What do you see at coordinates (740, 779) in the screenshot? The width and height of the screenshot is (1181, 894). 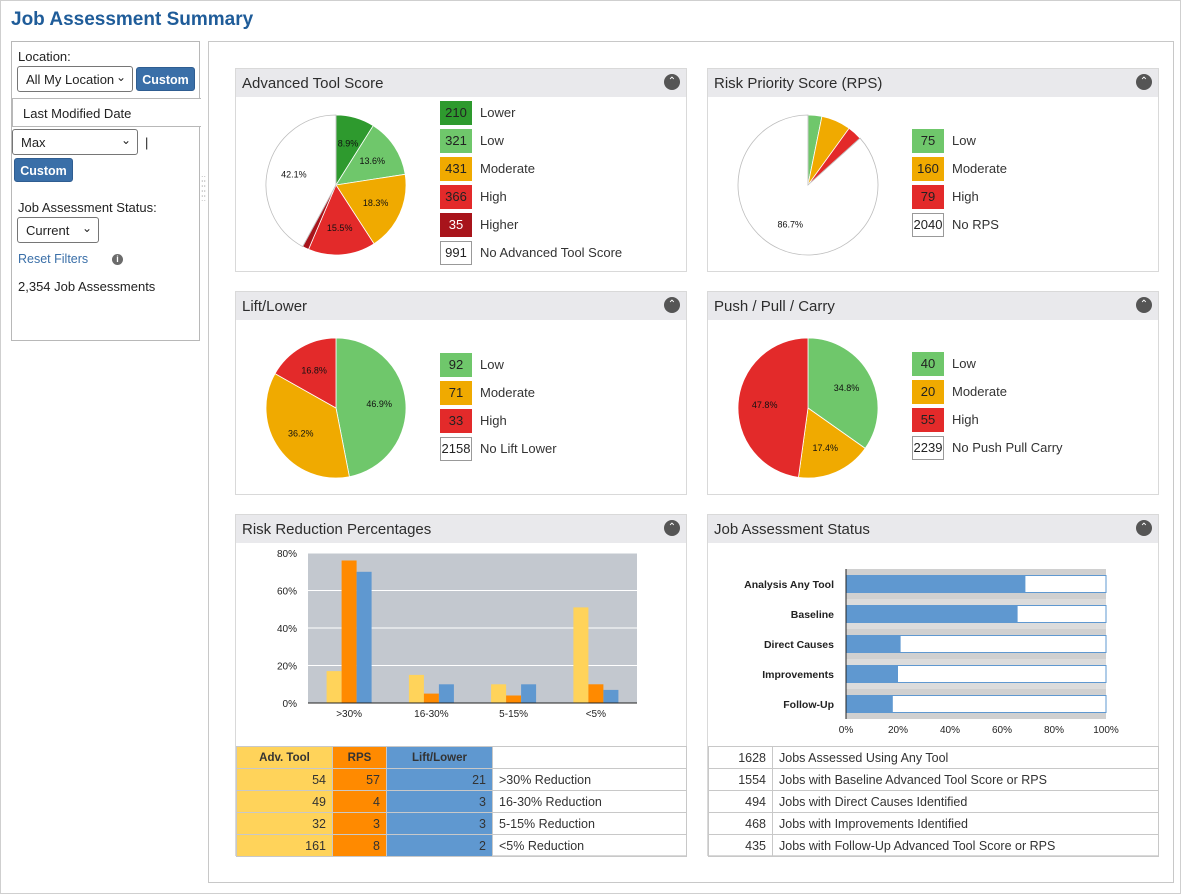 I see `cell-value: 1554` at bounding box center [740, 779].